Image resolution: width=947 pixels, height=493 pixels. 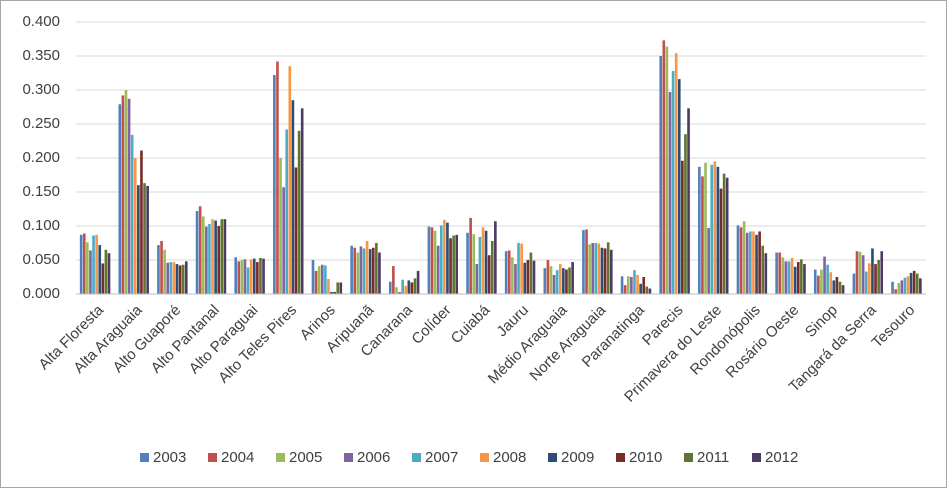 What do you see at coordinates (645, 457) in the screenshot?
I see `legend-label: 2010` at bounding box center [645, 457].